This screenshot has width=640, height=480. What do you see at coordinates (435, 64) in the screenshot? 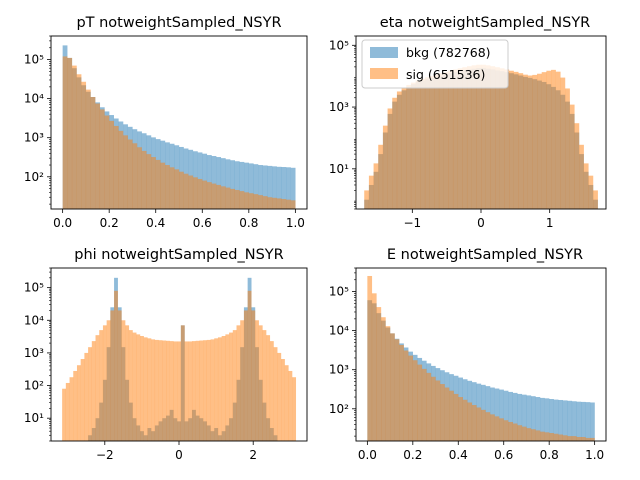
I see `legend: bkg (782768) sig (651536)` at bounding box center [435, 64].